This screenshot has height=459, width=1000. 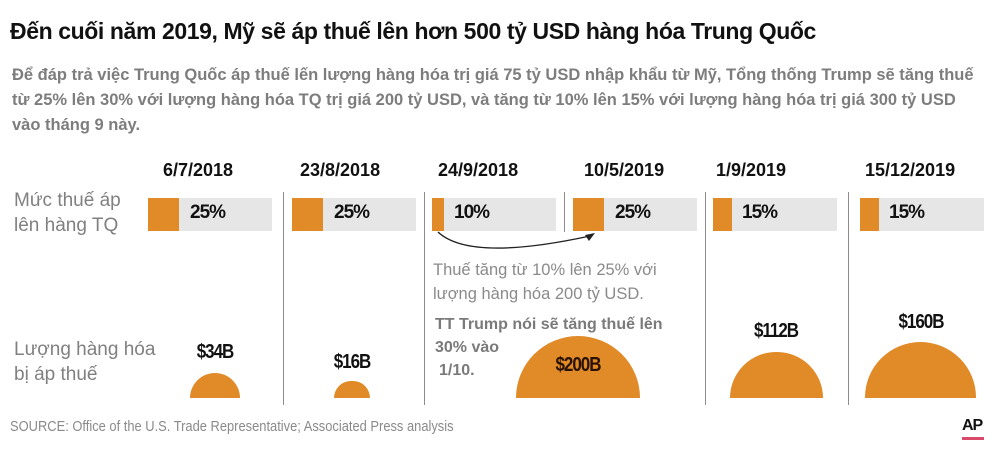 I want to click on ap-logo: AP, so click(x=972, y=425).